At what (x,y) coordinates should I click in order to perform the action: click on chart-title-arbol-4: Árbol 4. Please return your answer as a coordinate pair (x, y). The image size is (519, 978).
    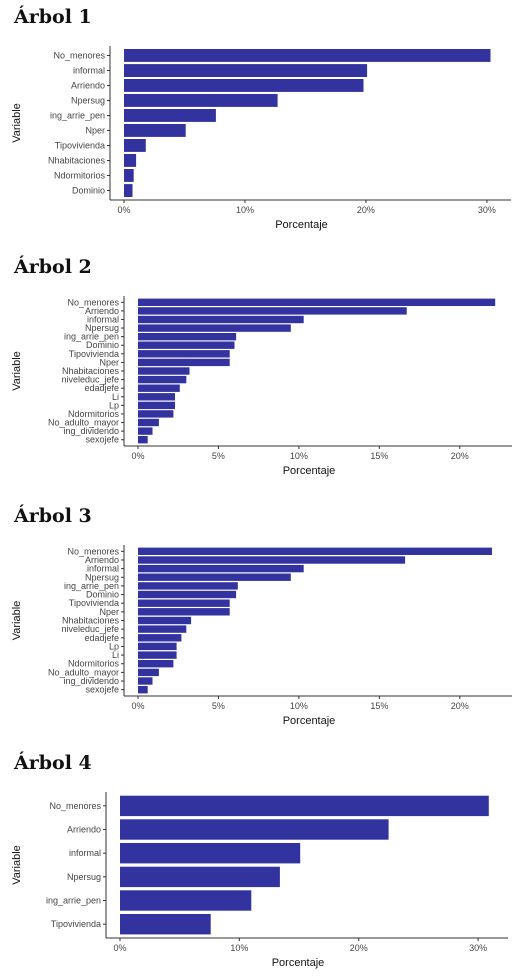
    Looking at the image, I should click on (53, 763).